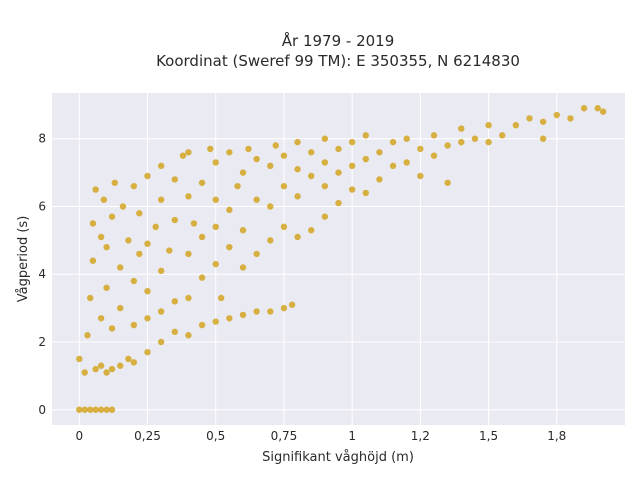 The width and height of the screenshot is (640, 480). I want to click on x-tick-label: 1,8, so click(556, 436).